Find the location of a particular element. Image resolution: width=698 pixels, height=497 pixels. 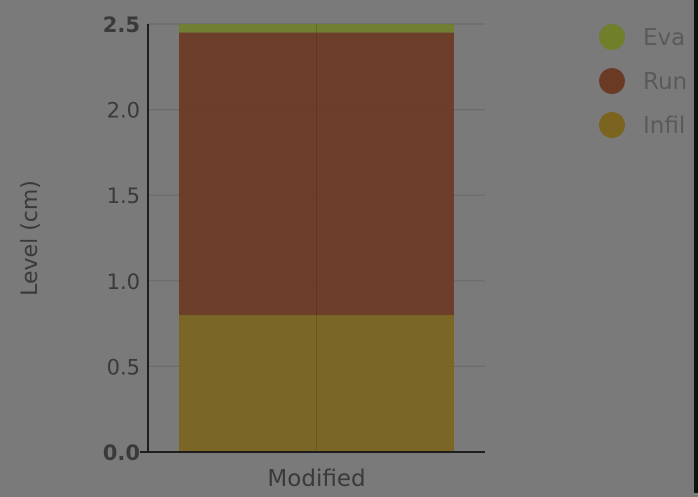

legend-label: Eva is located at coordinates (664, 38).